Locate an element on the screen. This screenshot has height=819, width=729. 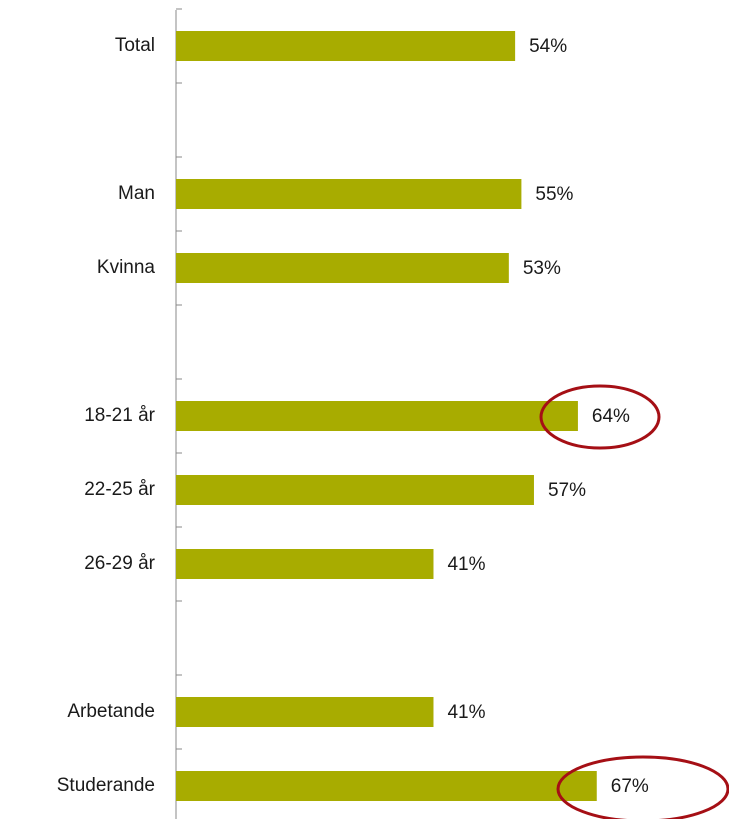
y-tick-label: 22-25 år is located at coordinates (119, 489).